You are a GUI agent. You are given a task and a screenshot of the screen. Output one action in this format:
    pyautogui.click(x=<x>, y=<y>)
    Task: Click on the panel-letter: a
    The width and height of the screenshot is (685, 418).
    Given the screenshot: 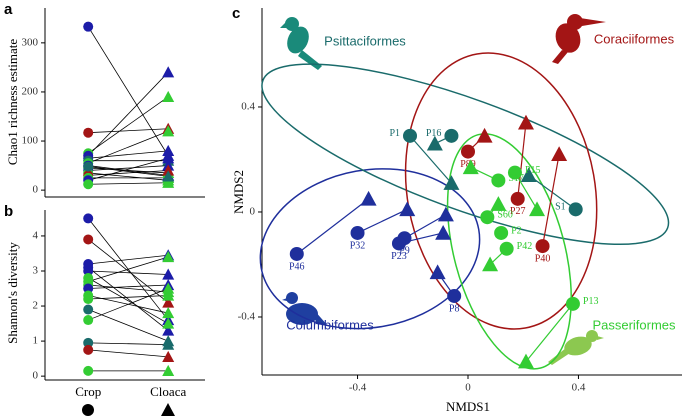 What is the action you would take?
    pyautogui.click(x=8, y=9)
    